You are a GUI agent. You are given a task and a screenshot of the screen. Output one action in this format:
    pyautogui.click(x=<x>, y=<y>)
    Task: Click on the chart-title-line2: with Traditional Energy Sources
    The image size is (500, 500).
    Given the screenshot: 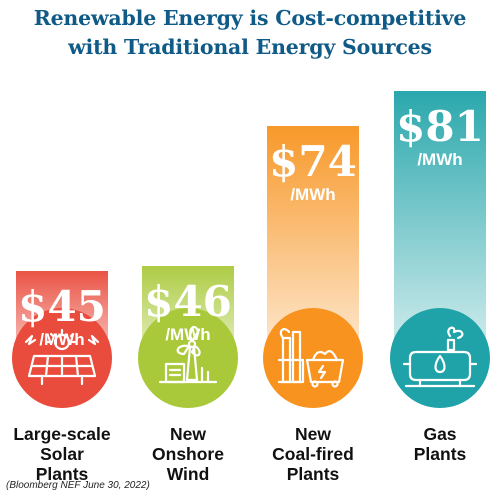 What is the action you would take?
    pyautogui.click(x=250, y=47)
    